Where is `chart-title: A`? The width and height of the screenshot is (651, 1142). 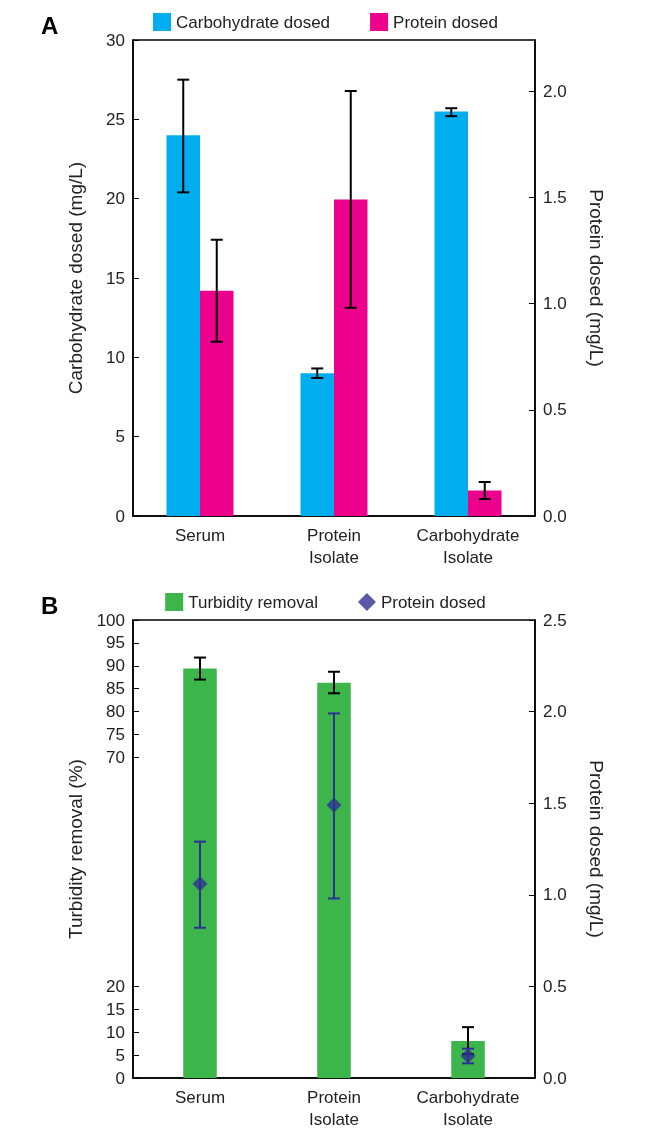 chart-title: A is located at coordinates (50, 25).